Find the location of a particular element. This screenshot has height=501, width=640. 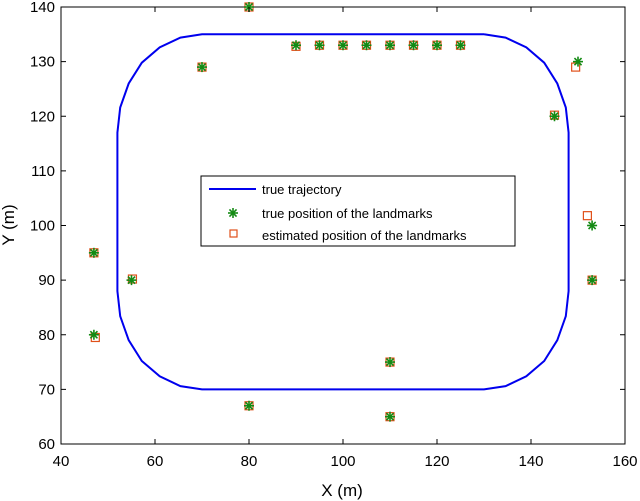

x-tick-label: 100 is located at coordinates (342, 461).